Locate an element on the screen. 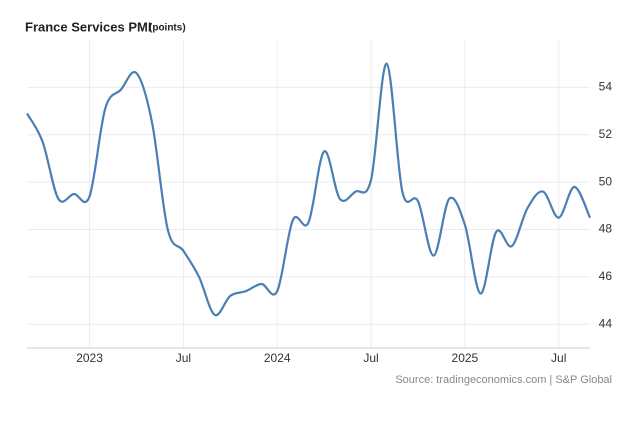 The width and height of the screenshot is (624, 431). x-tick-label: 2025 is located at coordinates (465, 358).